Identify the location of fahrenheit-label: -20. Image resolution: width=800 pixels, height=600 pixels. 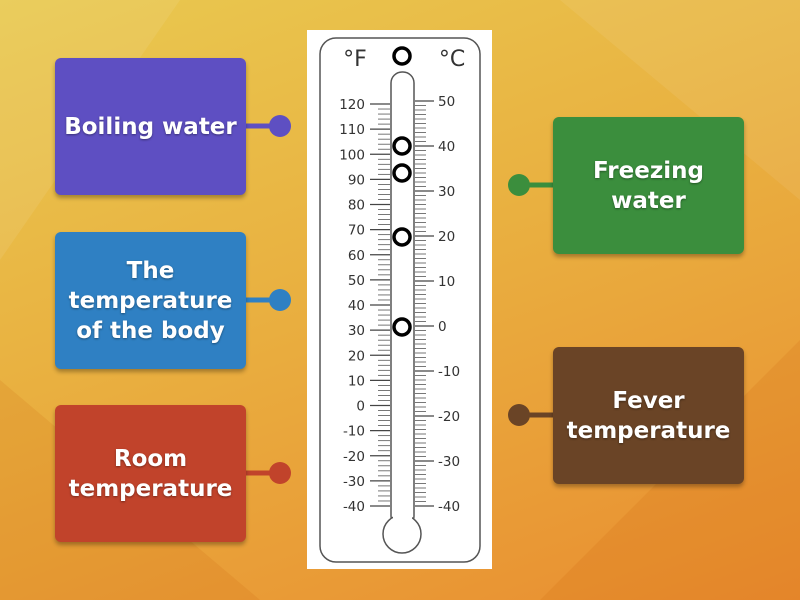
(354, 457).